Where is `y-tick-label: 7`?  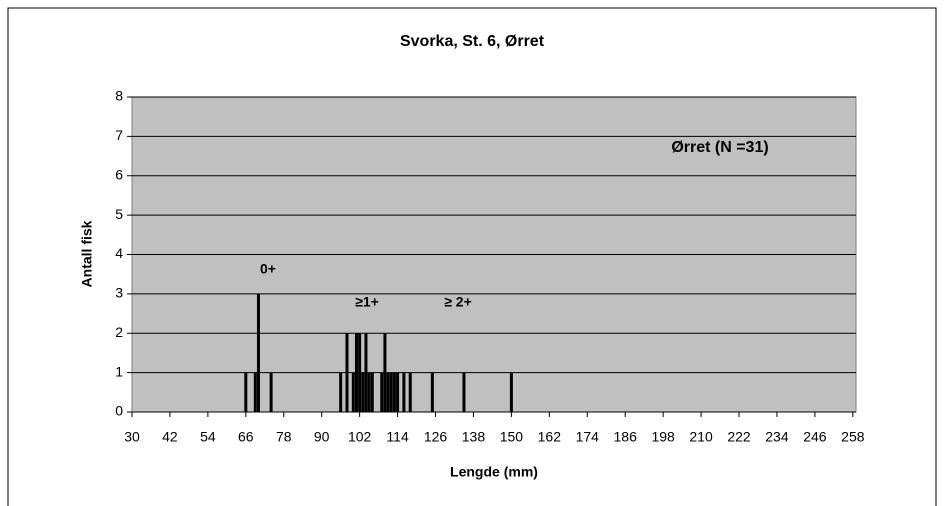 y-tick-label: 7 is located at coordinates (119, 135).